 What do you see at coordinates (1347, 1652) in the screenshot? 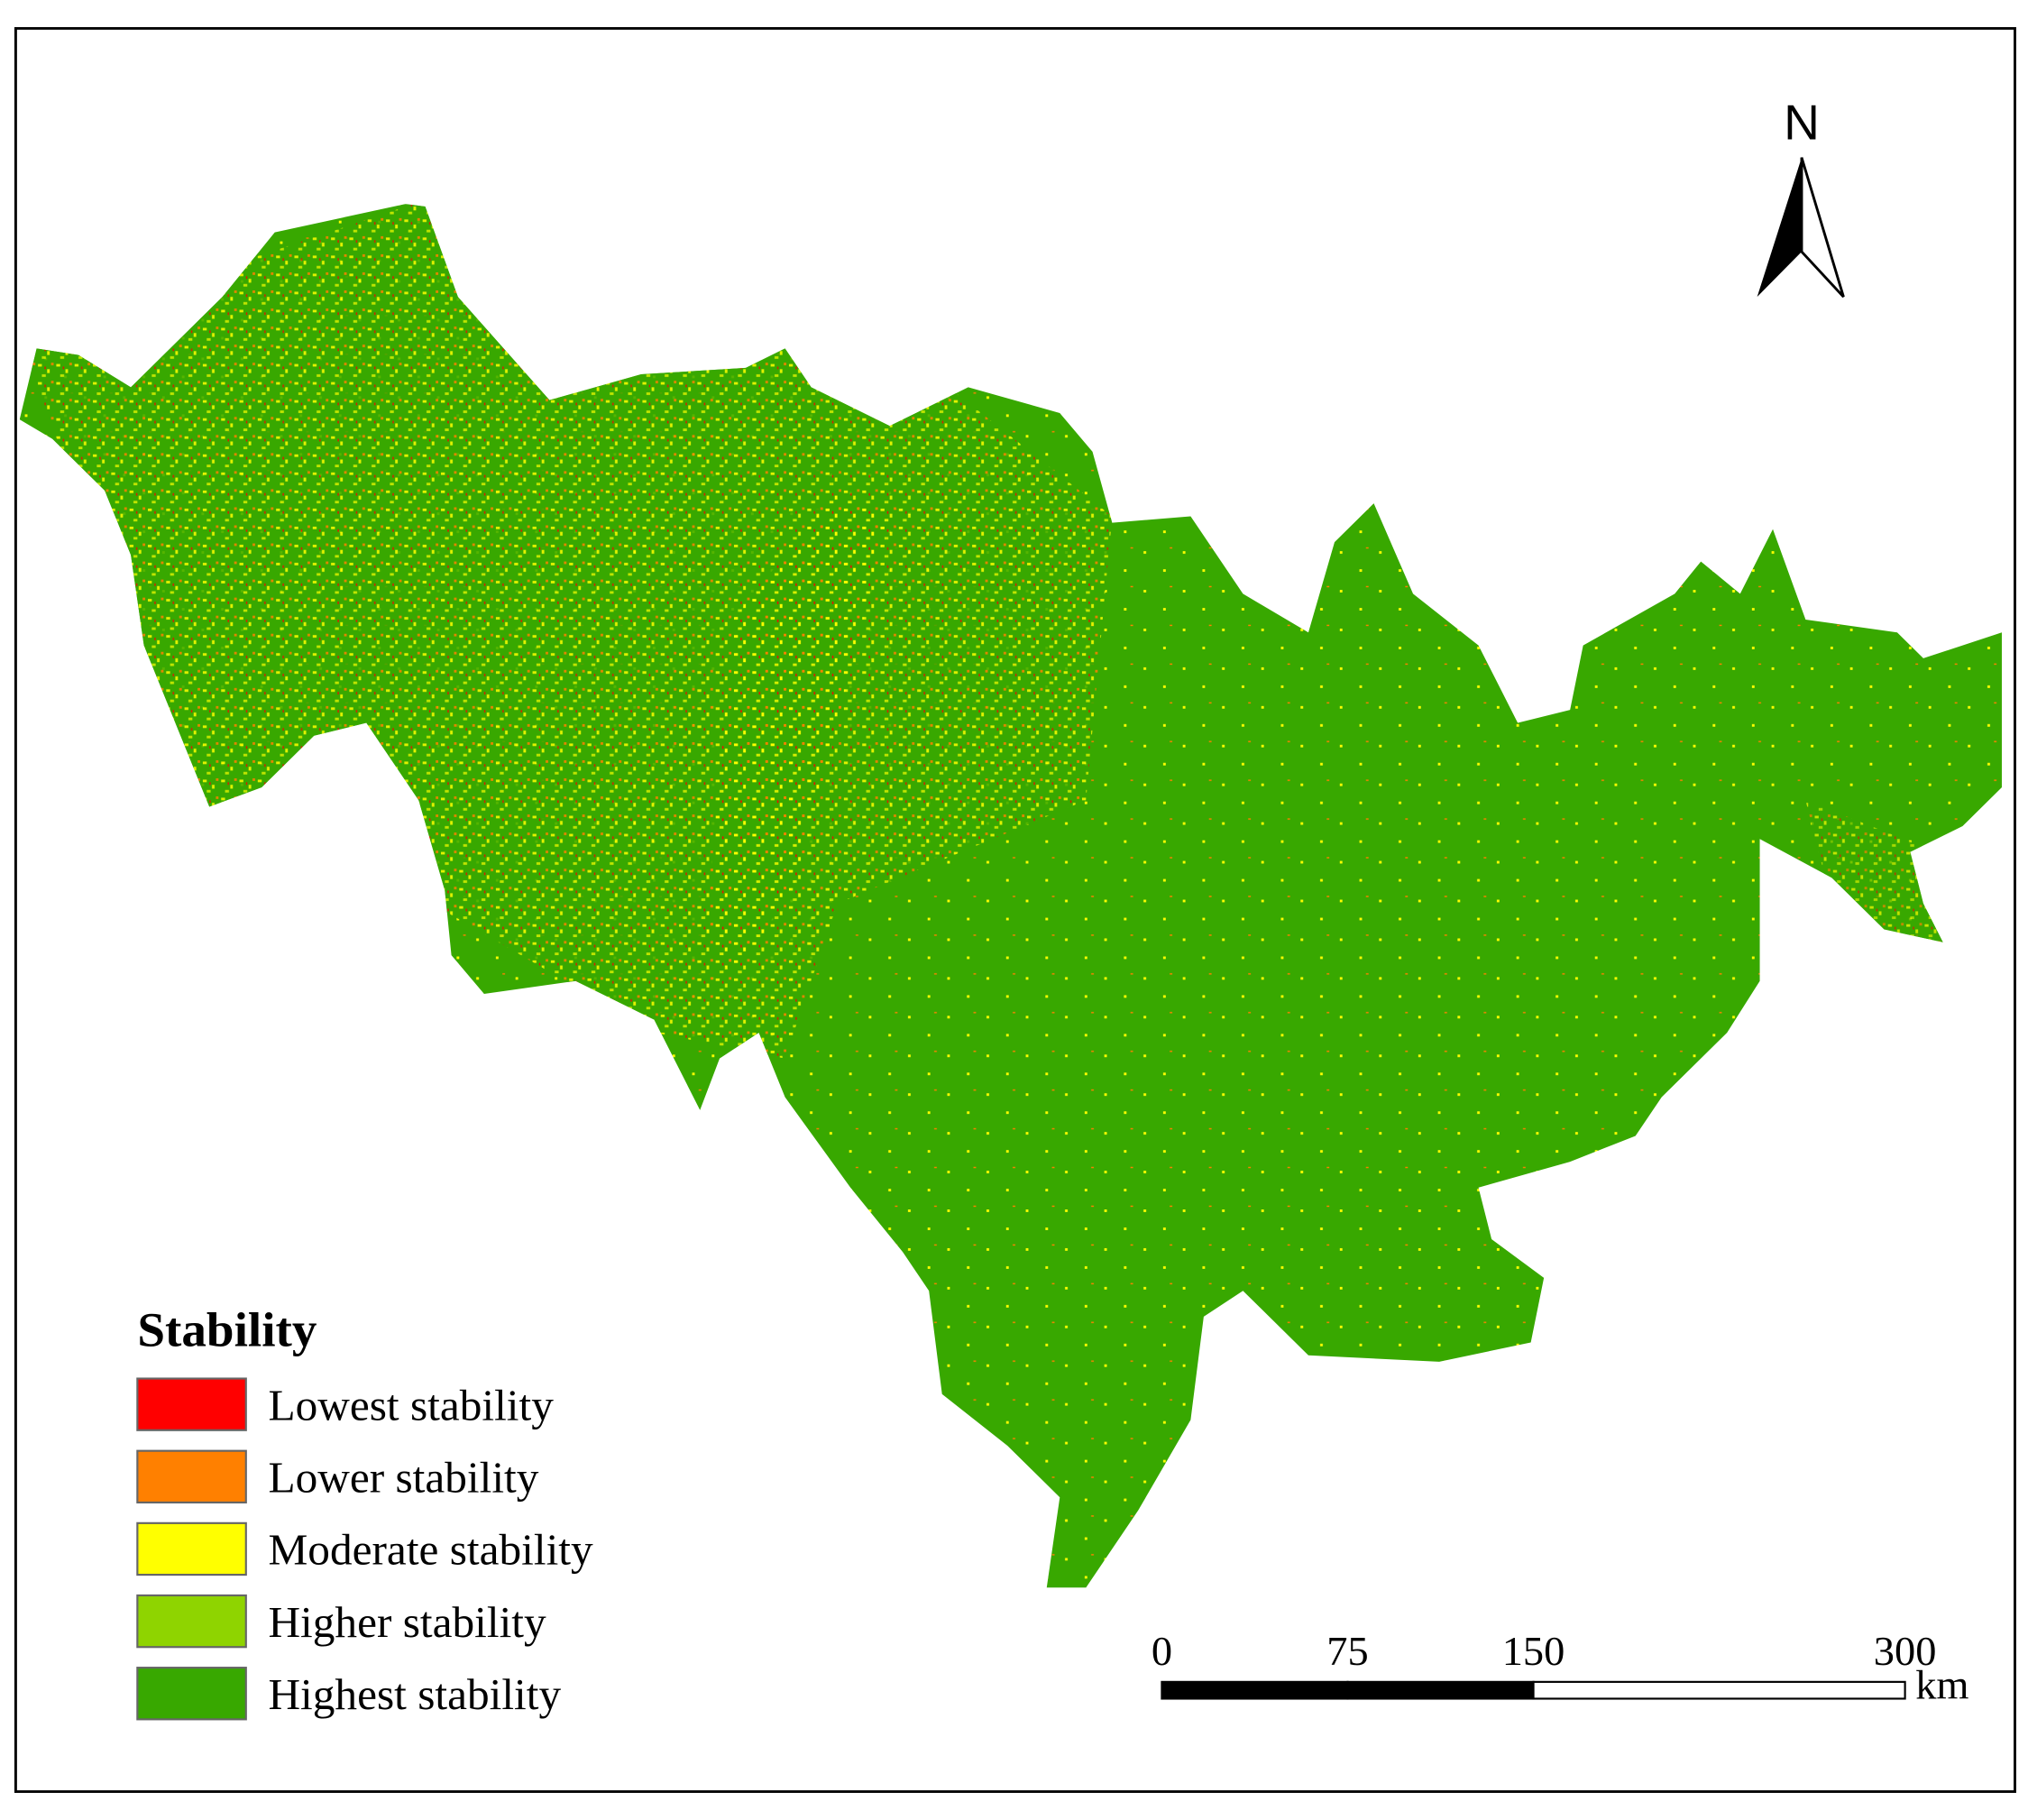
I see `scale-tick-label: 75` at bounding box center [1347, 1652].